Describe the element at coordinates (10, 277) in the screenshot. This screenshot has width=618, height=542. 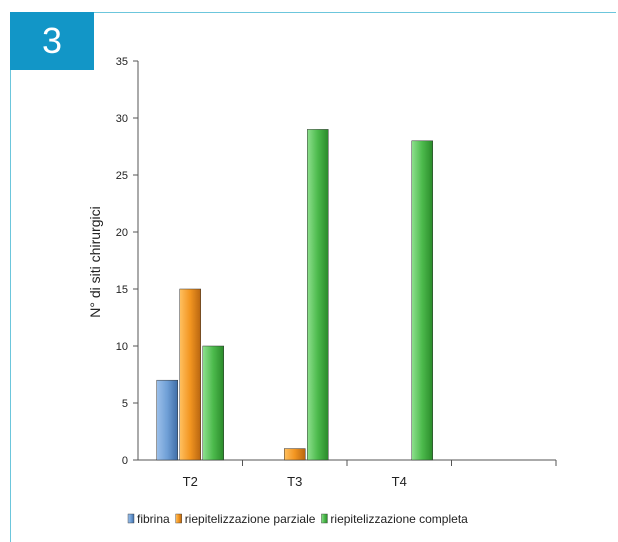
I see `frame-left-border` at that location.